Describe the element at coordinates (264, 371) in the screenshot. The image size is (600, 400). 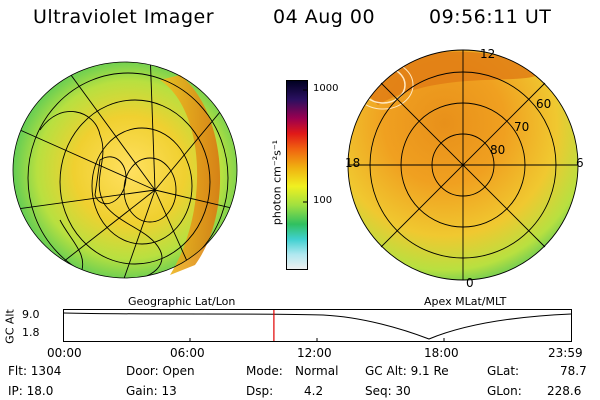
I see `mode-label: Mode:` at that location.